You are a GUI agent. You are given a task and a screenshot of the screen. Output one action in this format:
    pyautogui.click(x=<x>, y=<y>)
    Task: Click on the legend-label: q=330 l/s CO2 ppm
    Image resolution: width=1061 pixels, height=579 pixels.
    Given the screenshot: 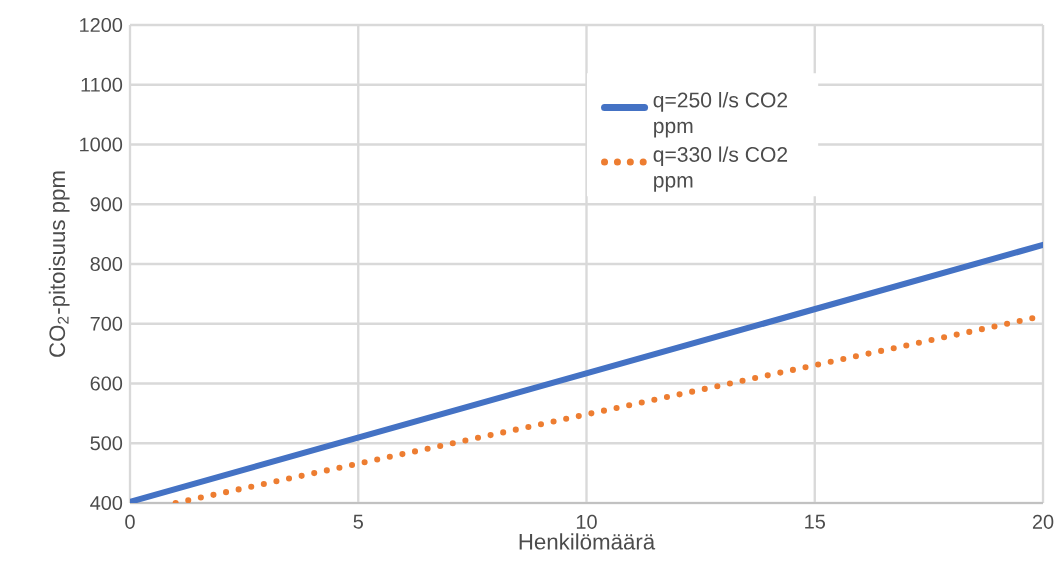 What is the action you would take?
    pyautogui.click(x=720, y=169)
    